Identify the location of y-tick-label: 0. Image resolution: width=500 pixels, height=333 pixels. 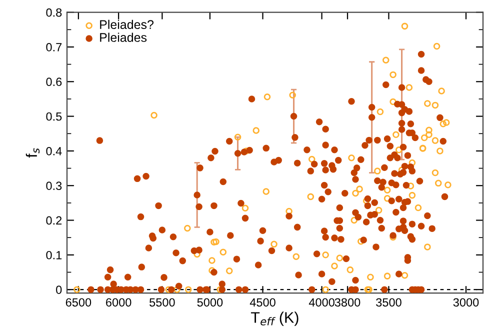
(59, 290).